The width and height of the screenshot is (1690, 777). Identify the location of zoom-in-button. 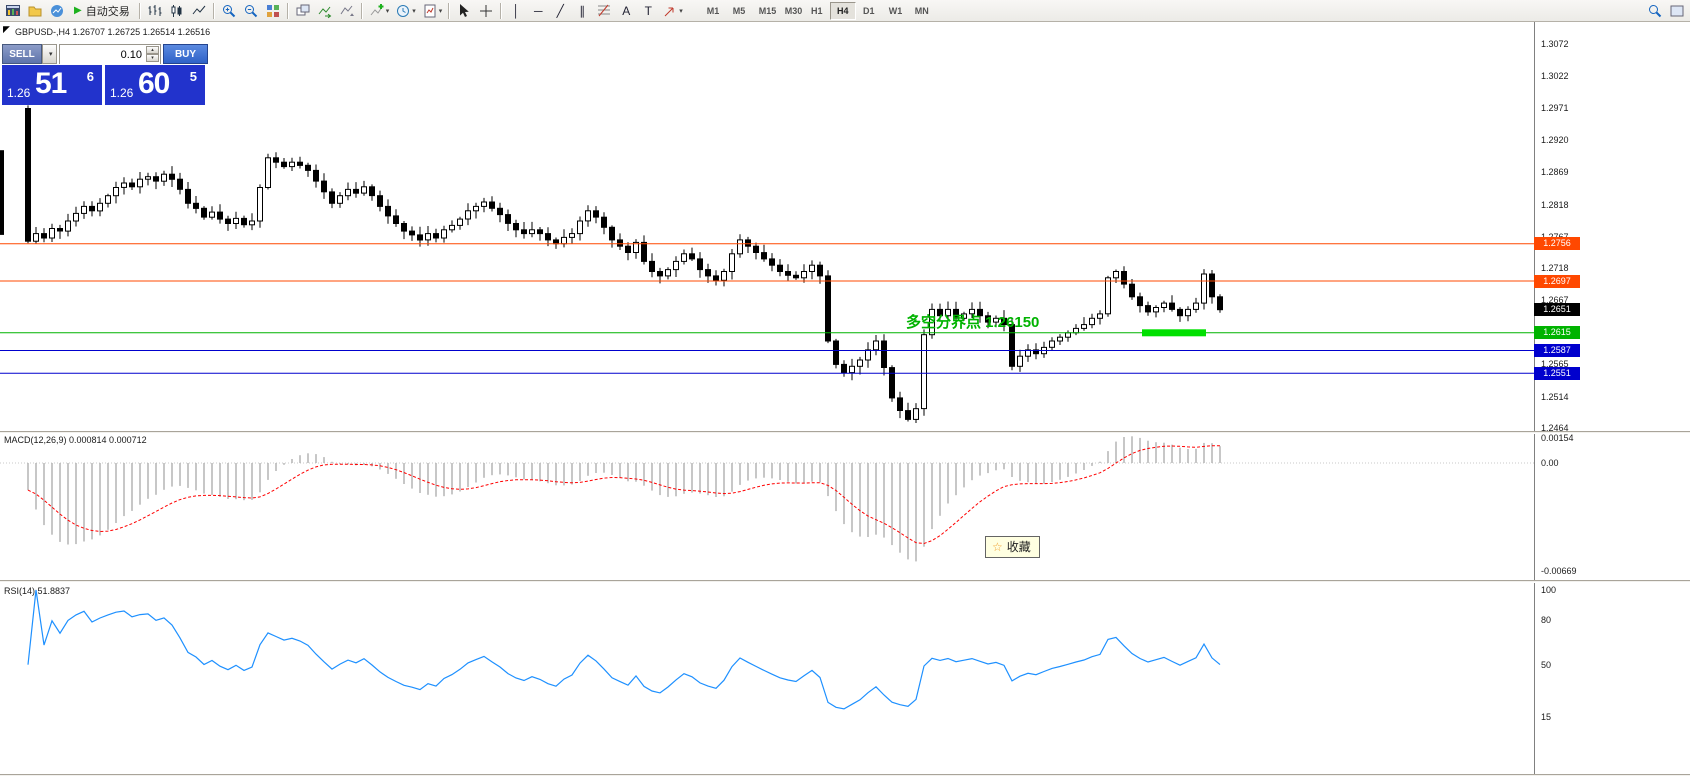
(229, 11).